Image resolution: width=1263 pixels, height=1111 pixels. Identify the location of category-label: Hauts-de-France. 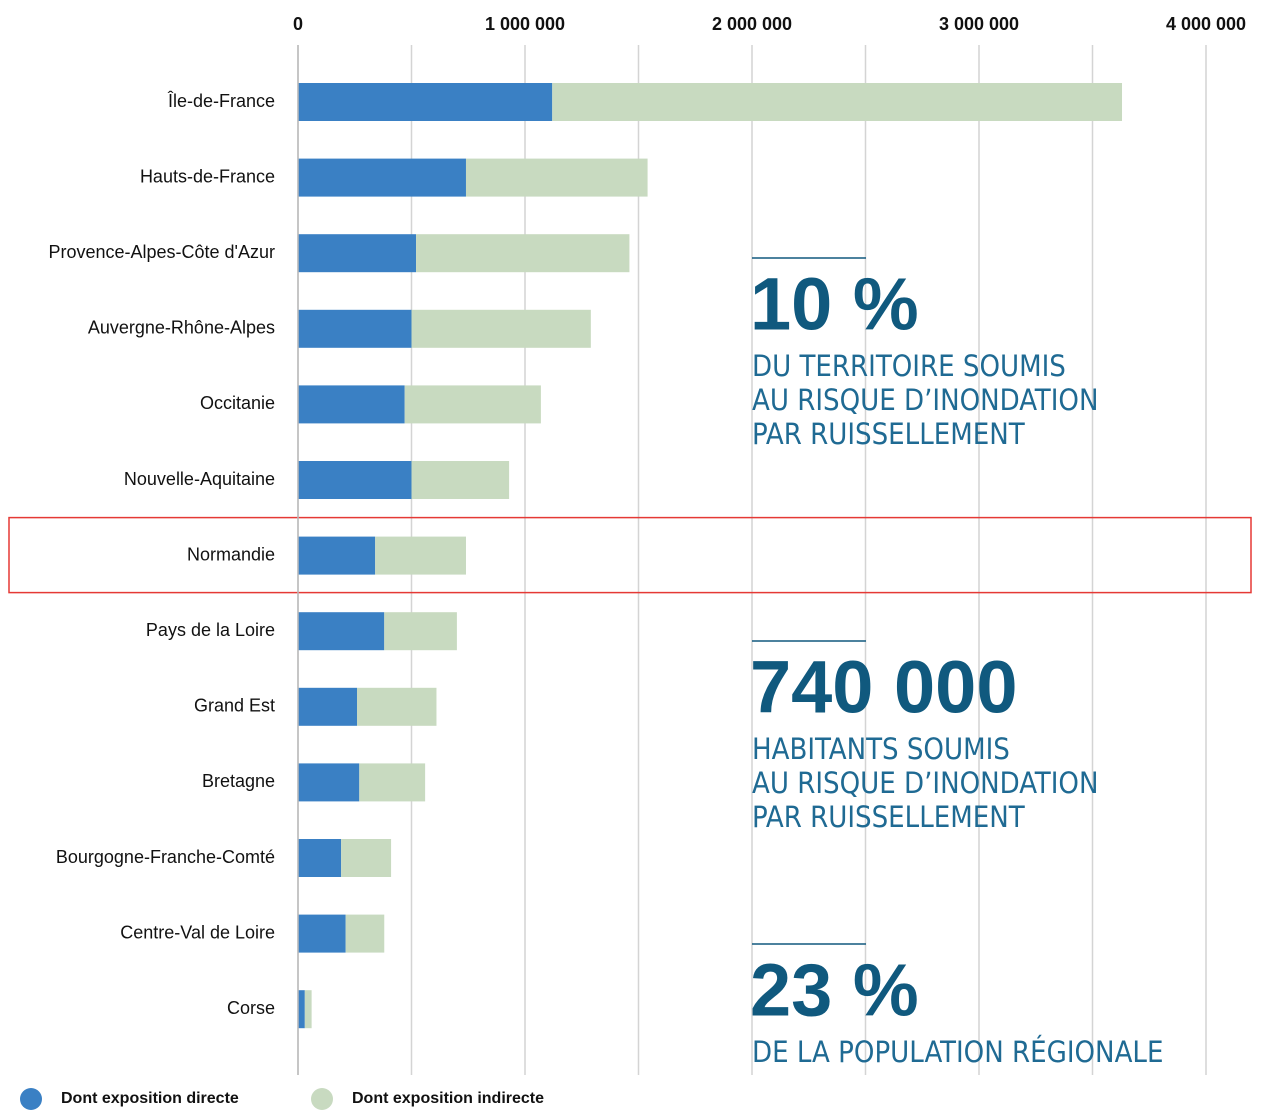
(207, 176).